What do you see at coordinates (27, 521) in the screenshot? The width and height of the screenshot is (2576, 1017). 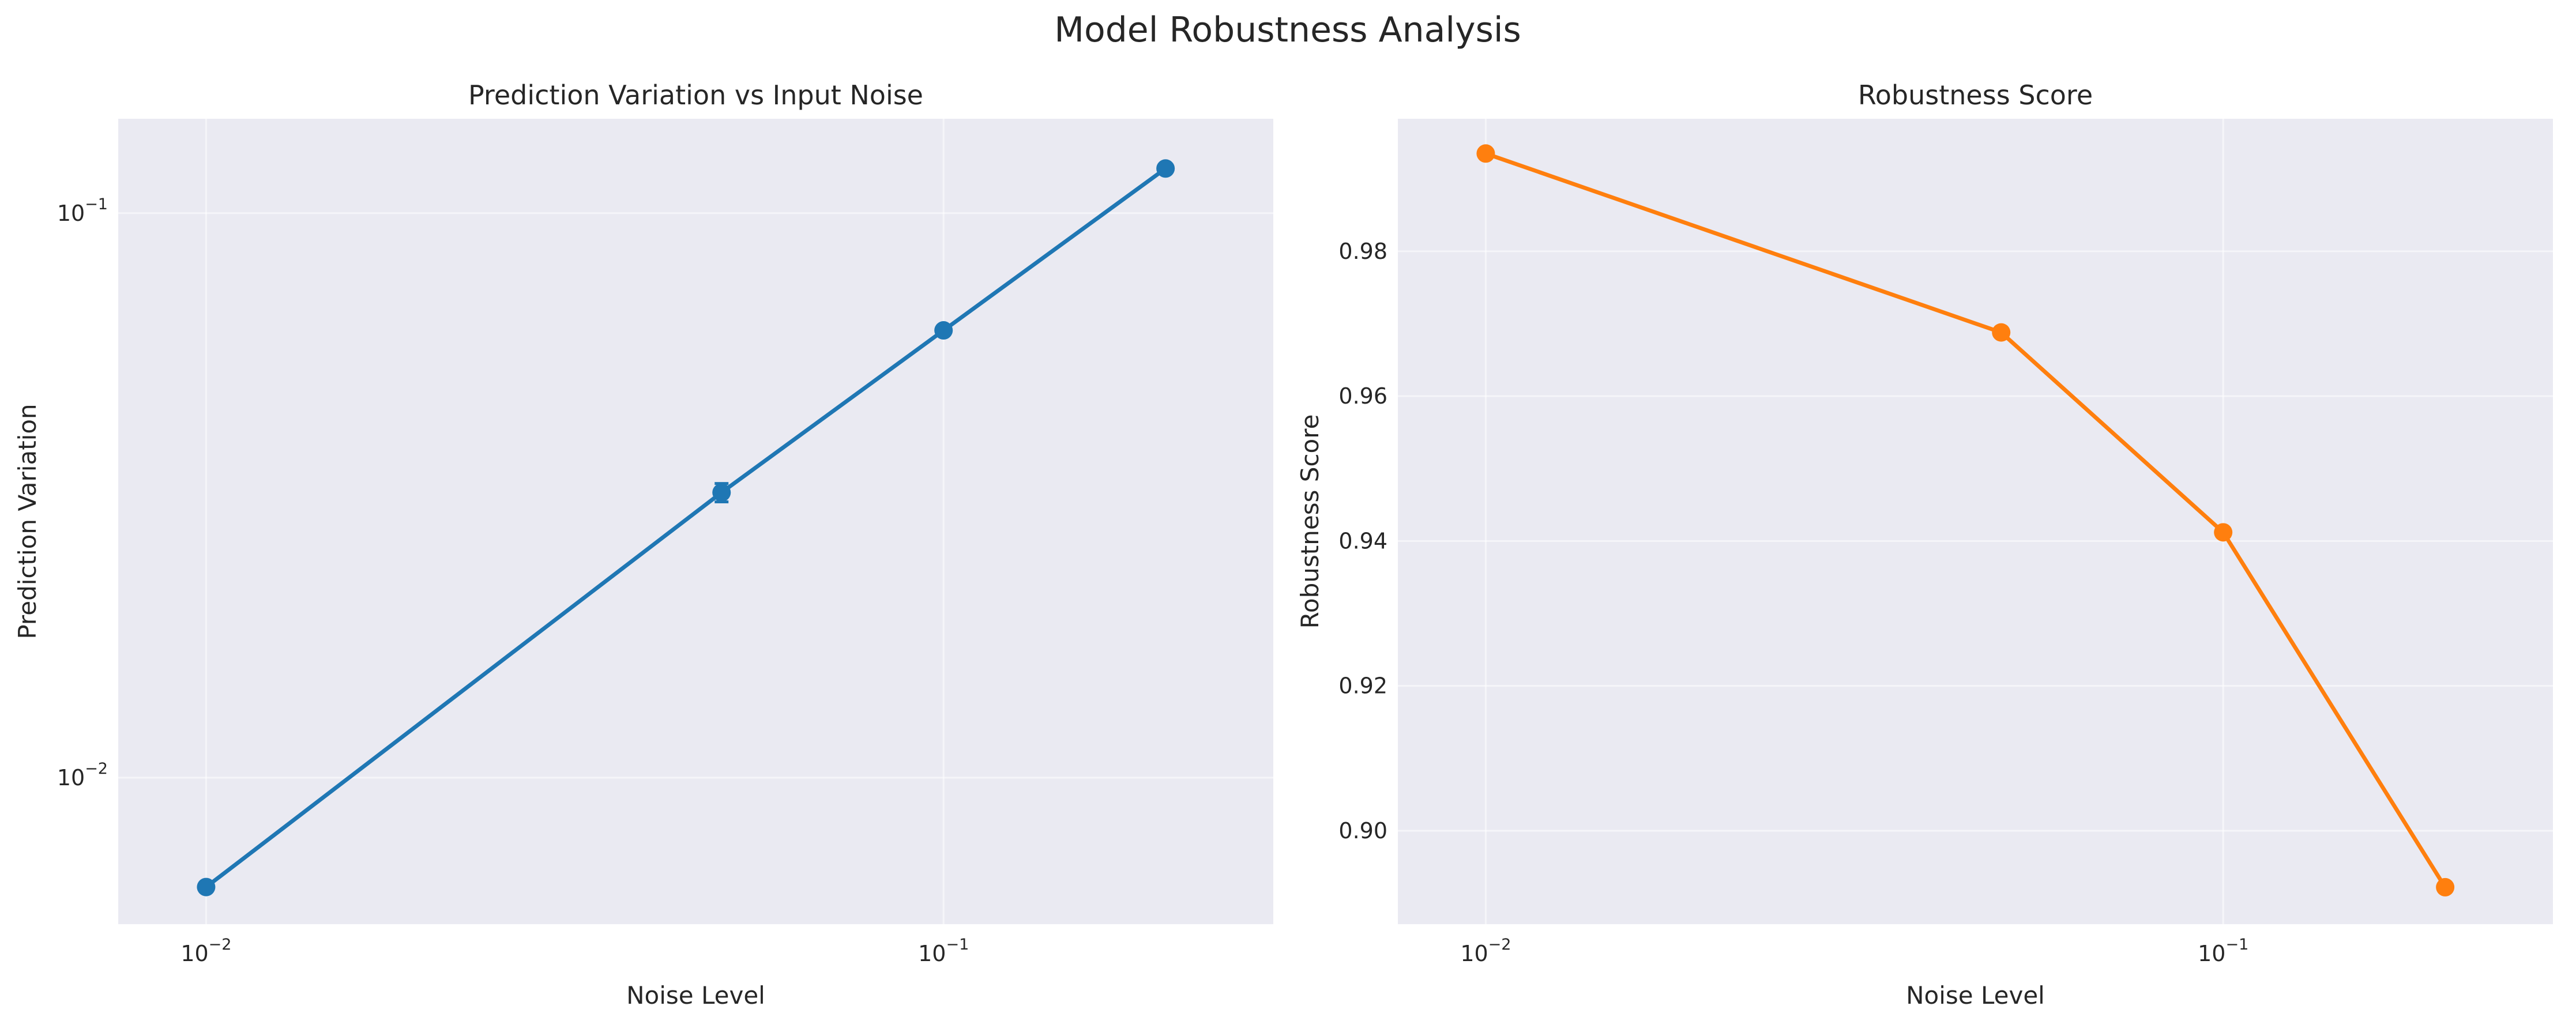 I see `y-axis-label: Prediction Variation` at bounding box center [27, 521].